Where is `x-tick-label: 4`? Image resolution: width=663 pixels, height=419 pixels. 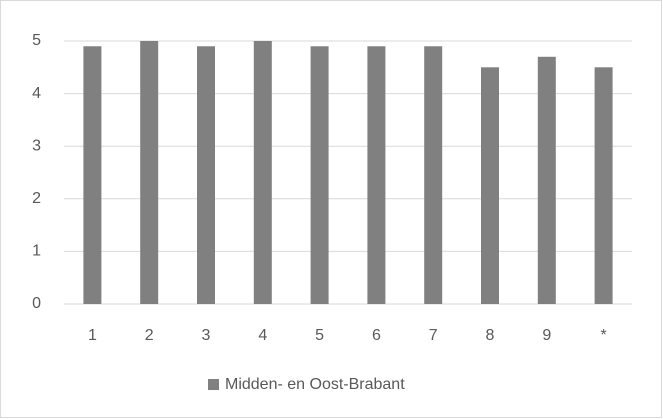 x-tick-label: 4 is located at coordinates (262, 335).